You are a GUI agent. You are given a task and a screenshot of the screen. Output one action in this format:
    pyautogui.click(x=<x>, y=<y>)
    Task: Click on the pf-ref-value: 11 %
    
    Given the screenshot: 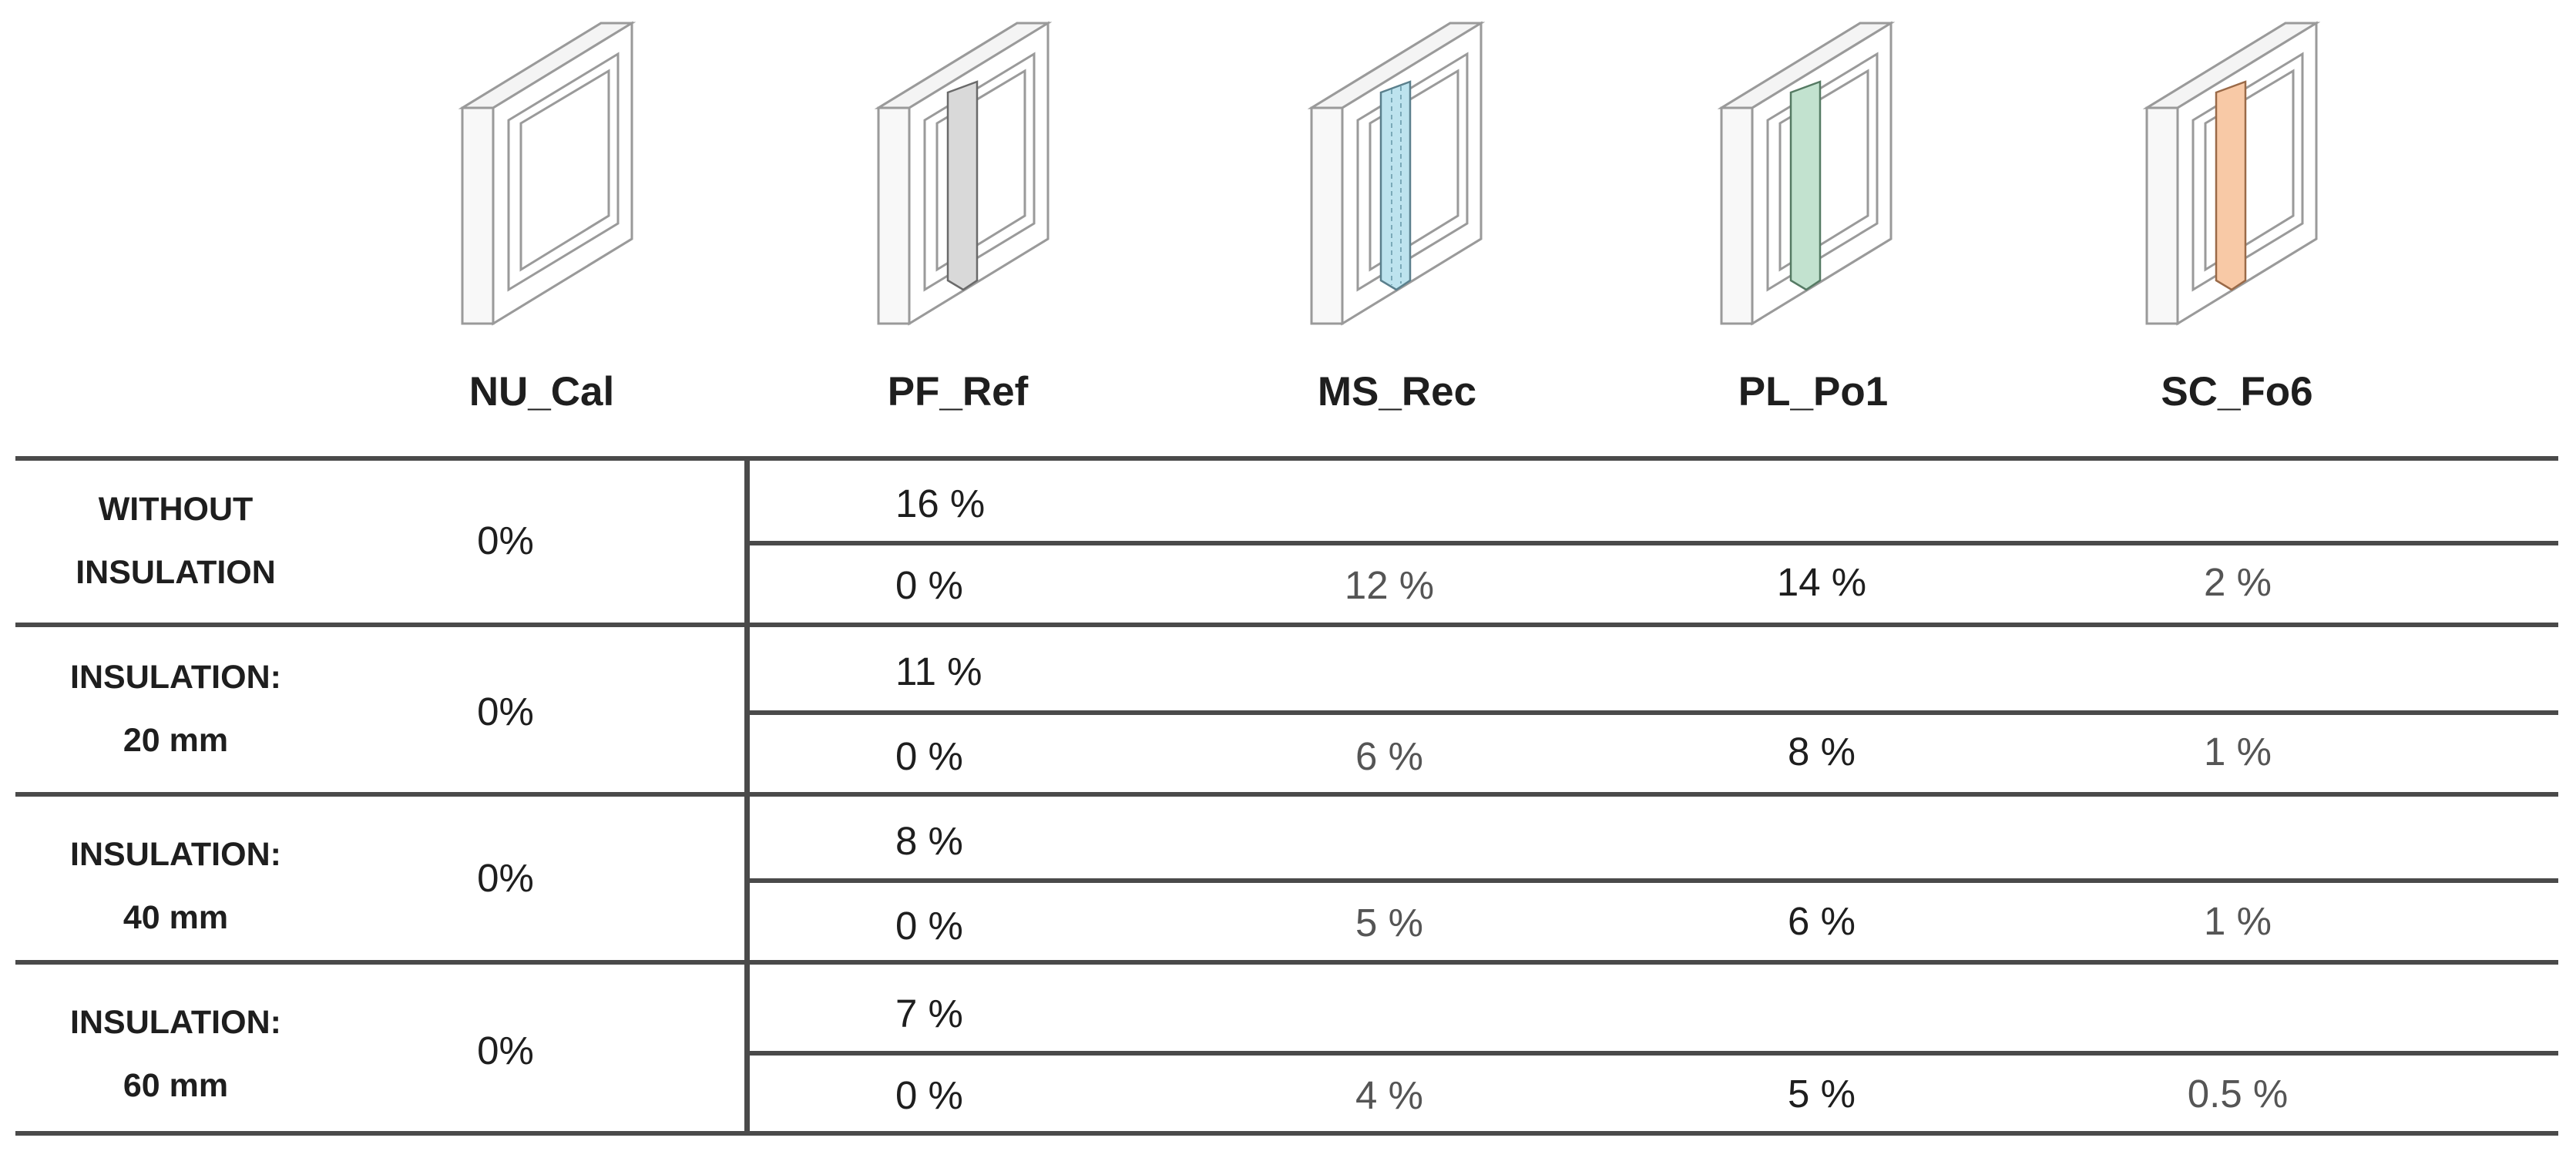 What is the action you would take?
    pyautogui.click(x=938, y=671)
    